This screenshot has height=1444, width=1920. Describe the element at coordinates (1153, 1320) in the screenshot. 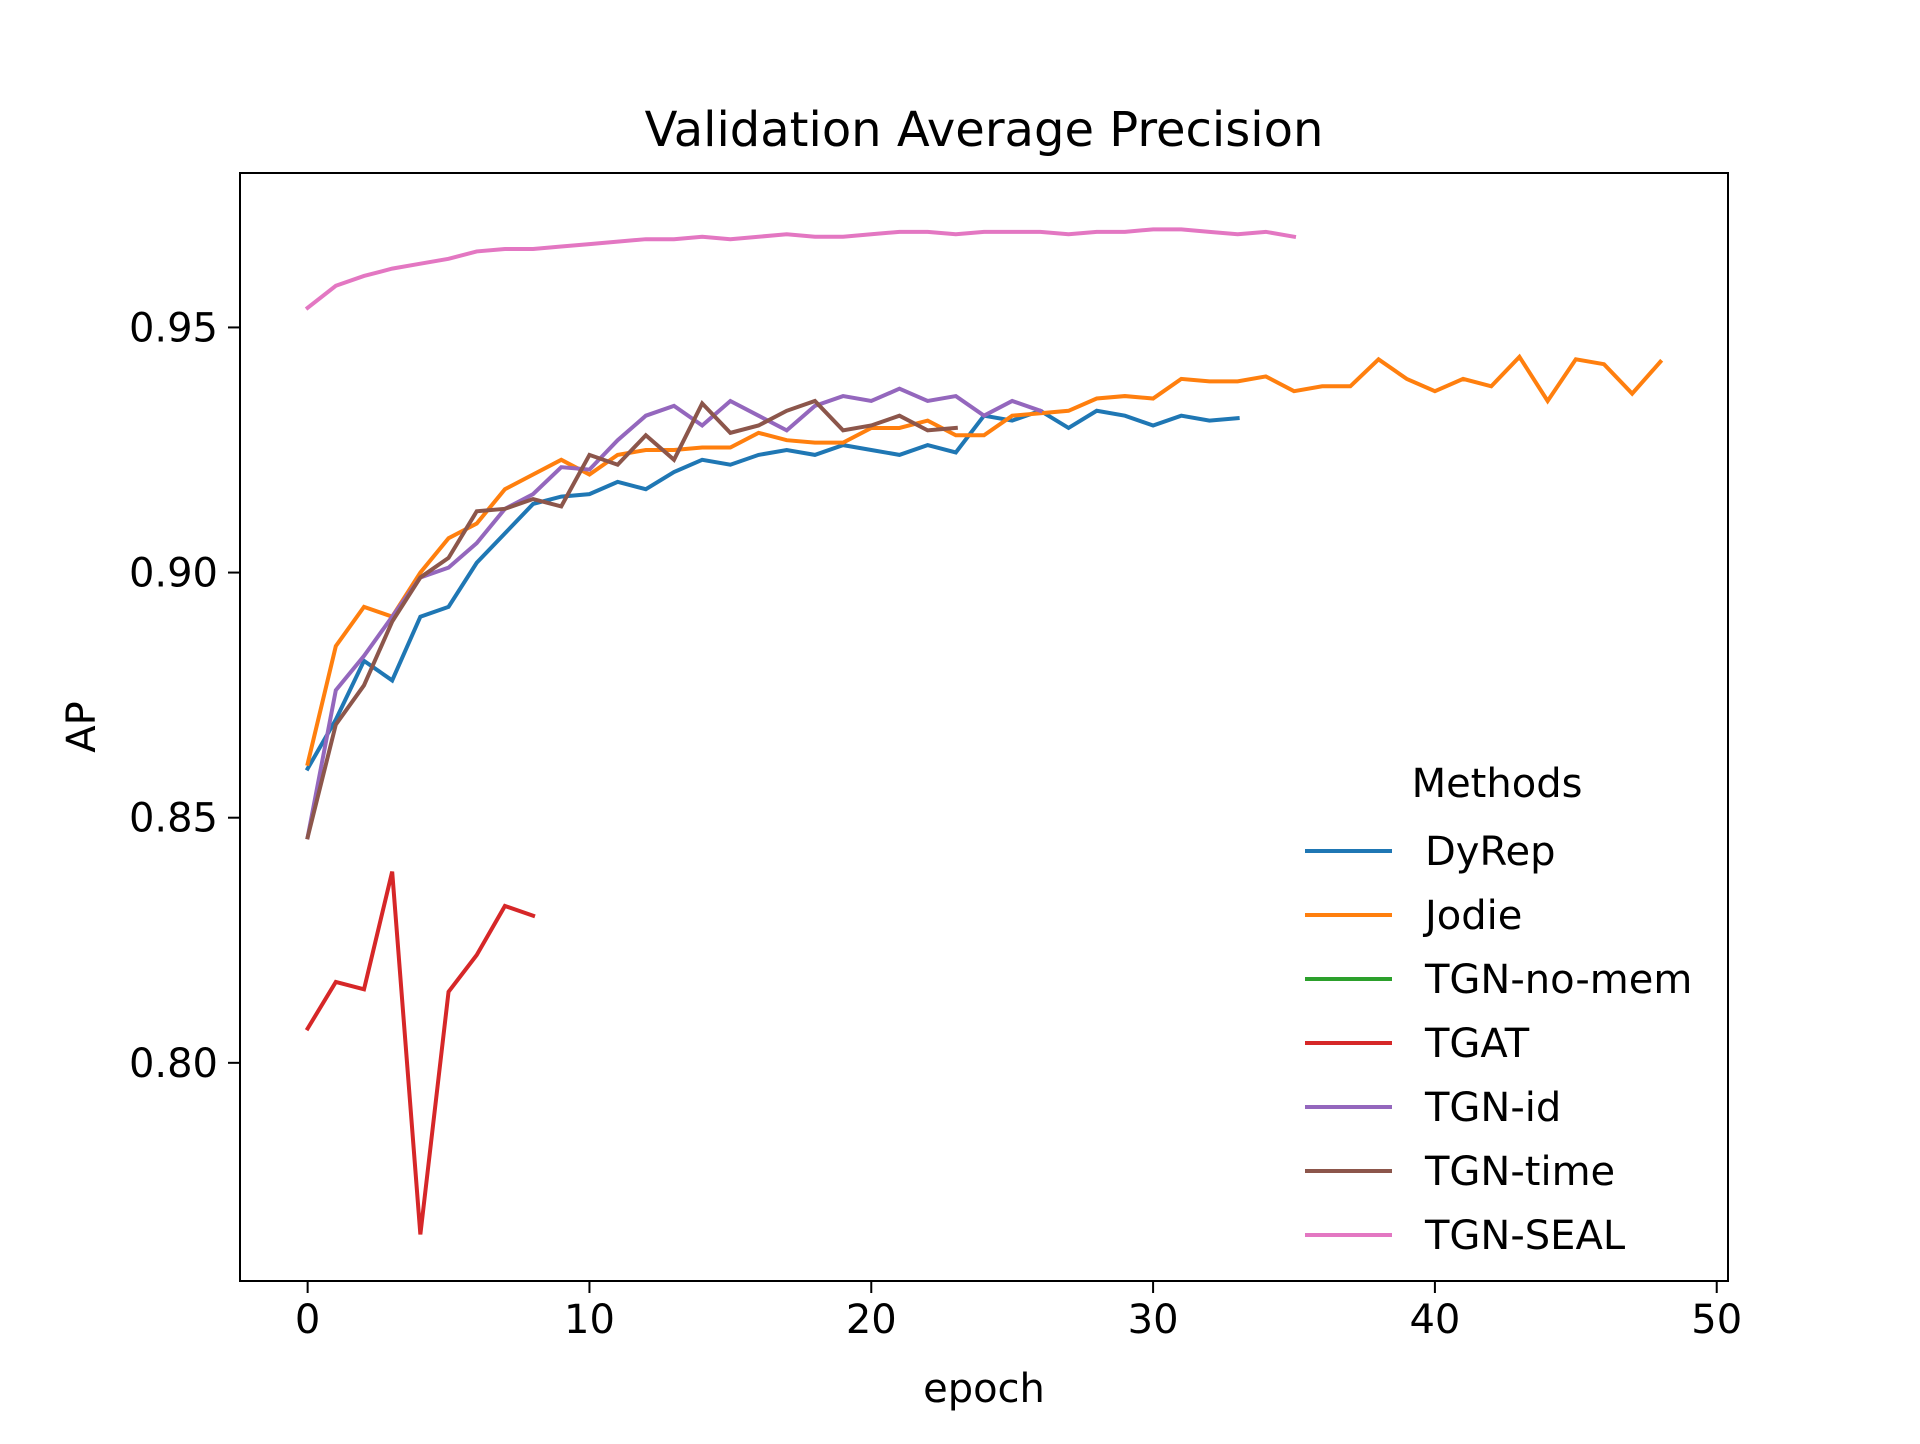

I see `x-tick-label: 30` at that location.